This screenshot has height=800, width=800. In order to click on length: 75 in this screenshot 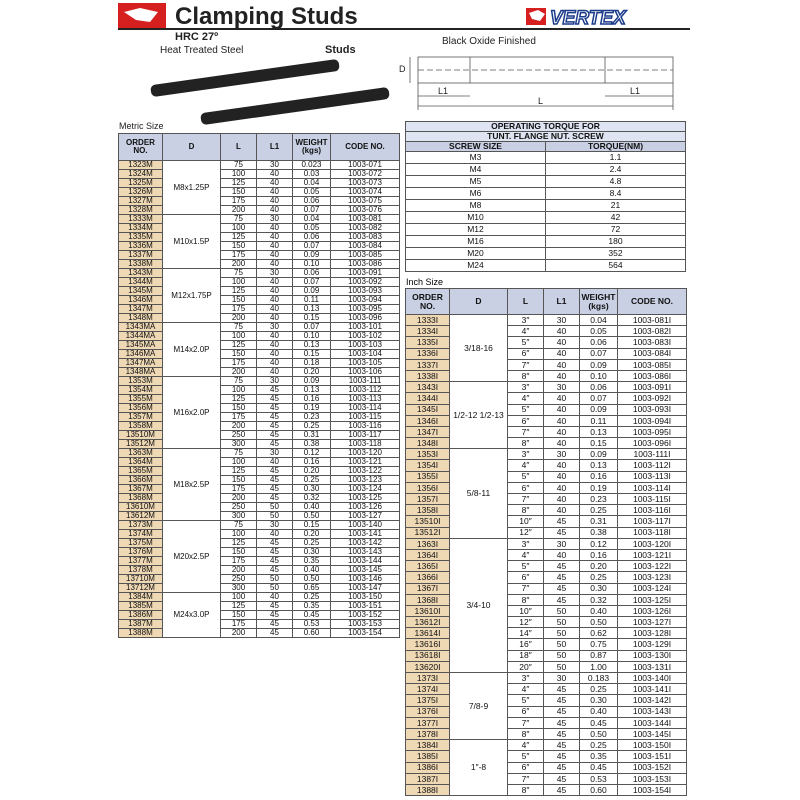, I will do `click(238, 381)`.